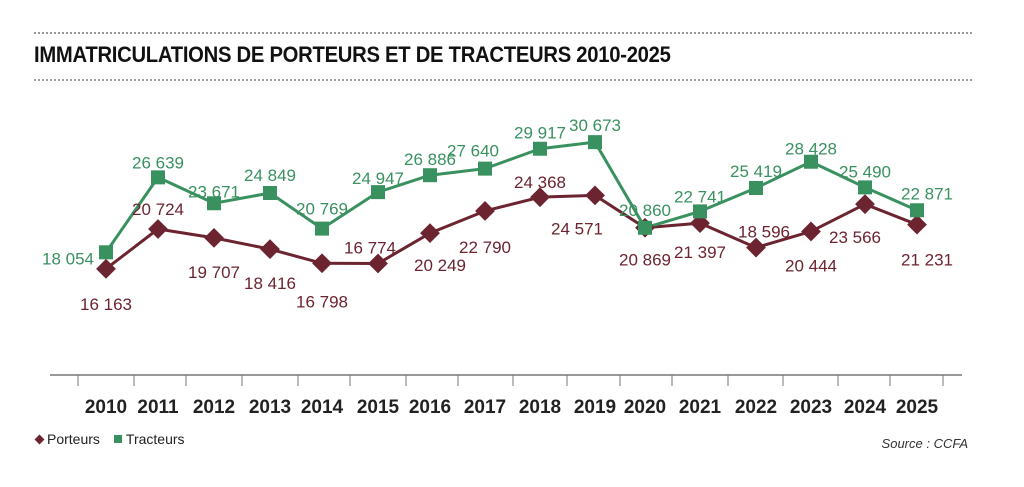 The image size is (1024, 487). Describe the element at coordinates (214, 191) in the screenshot. I see `data-label: 23 671` at that location.